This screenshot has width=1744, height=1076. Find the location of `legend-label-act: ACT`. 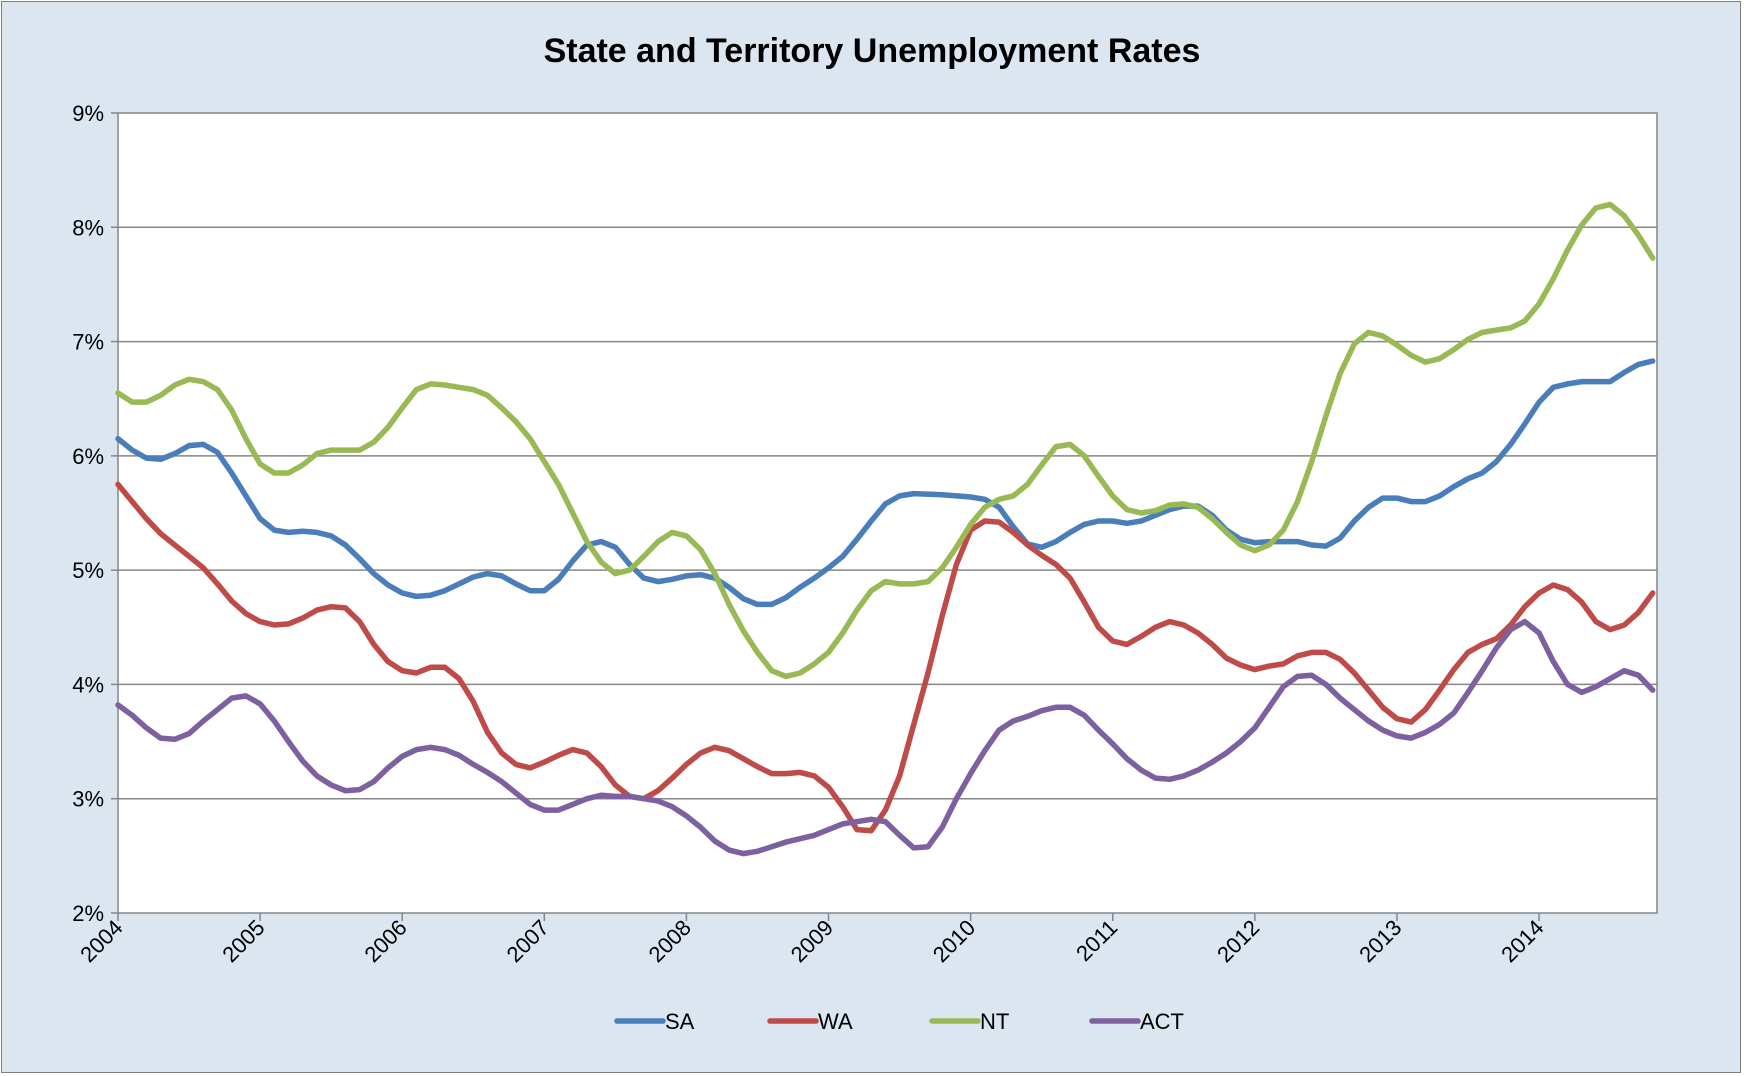

legend-label-act: ACT is located at coordinates (1162, 1021).